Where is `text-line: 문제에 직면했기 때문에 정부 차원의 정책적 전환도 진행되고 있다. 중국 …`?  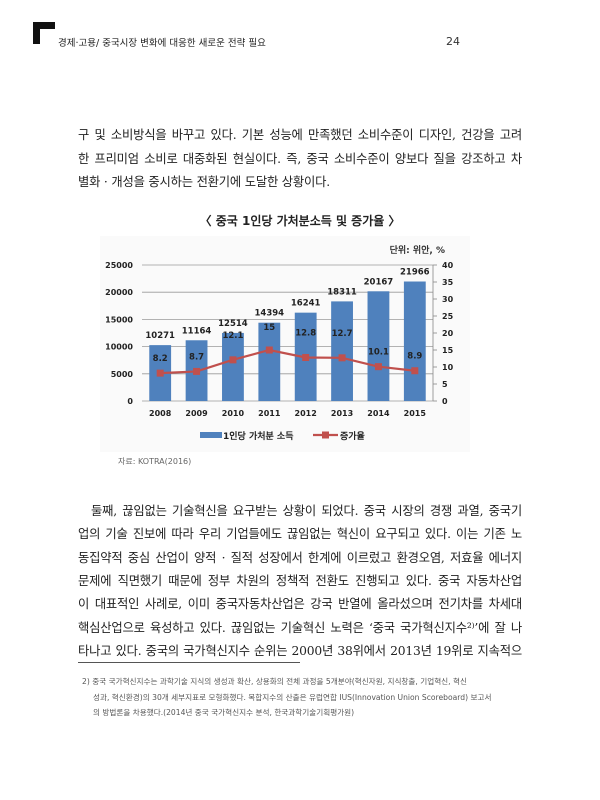
text-line: 문제에 직면했기 때문에 정부 차원의 정책적 전환도 진행되고 있다. 중국 … is located at coordinates (300, 581).